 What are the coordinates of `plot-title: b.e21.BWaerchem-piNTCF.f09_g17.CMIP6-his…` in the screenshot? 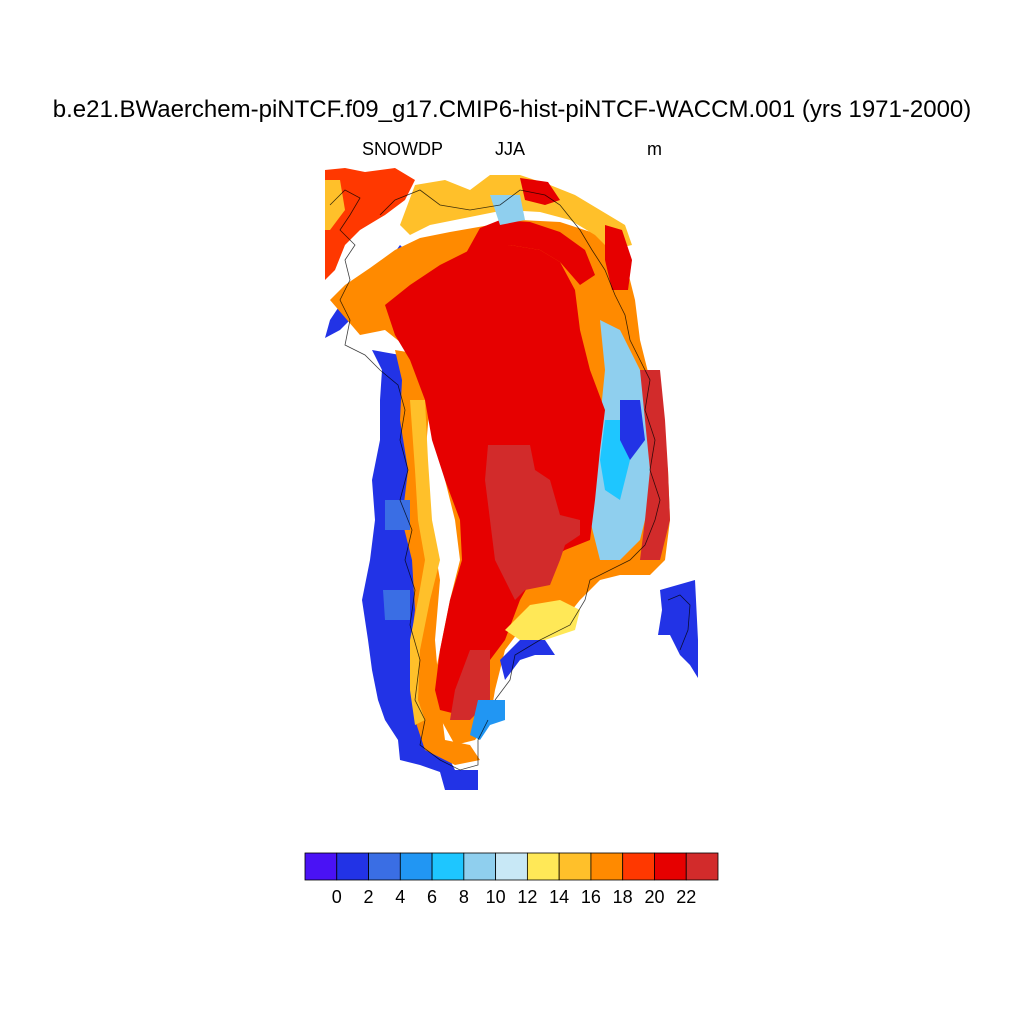 It's located at (512, 109).